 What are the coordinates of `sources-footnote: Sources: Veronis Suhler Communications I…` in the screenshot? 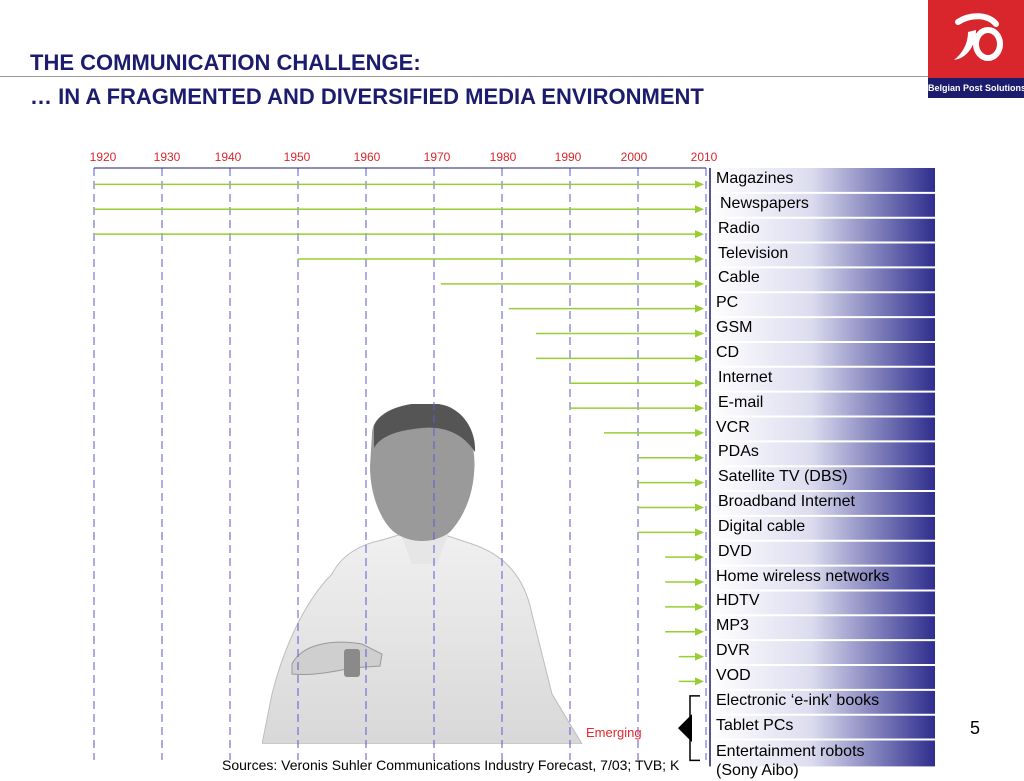 It's located at (451, 765).